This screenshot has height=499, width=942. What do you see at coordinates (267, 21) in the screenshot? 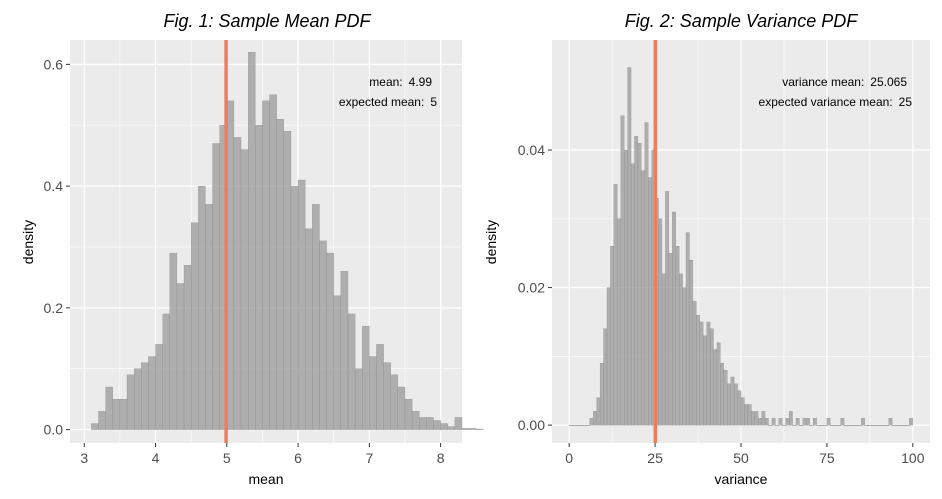
I see `chart-title: Fig. 1: Sample Mean PDF` at bounding box center [267, 21].